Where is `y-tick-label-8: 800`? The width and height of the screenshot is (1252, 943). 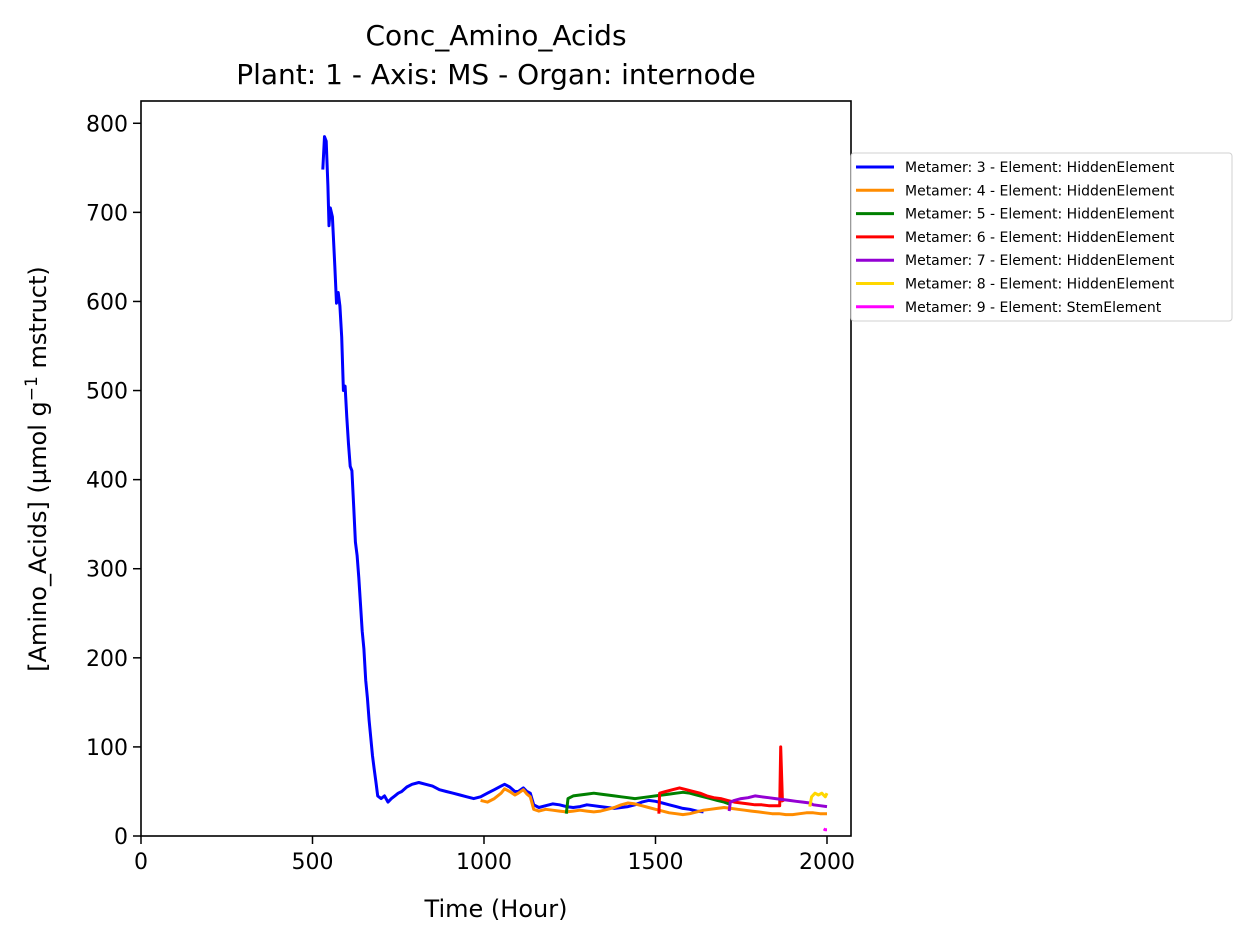
y-tick-label-8: 800 is located at coordinates (107, 124).